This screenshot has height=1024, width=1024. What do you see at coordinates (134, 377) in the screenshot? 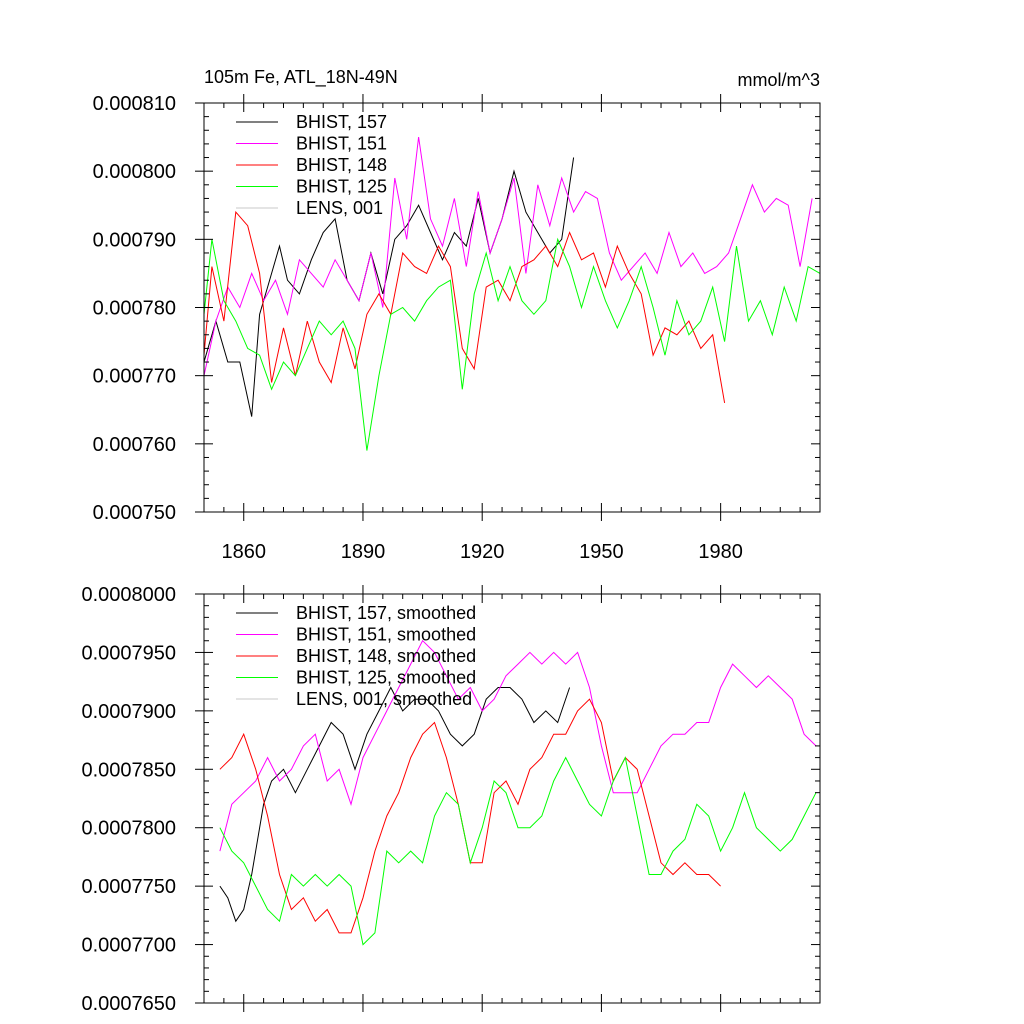
I see `y-tick-label: 0.000770` at bounding box center [134, 377].